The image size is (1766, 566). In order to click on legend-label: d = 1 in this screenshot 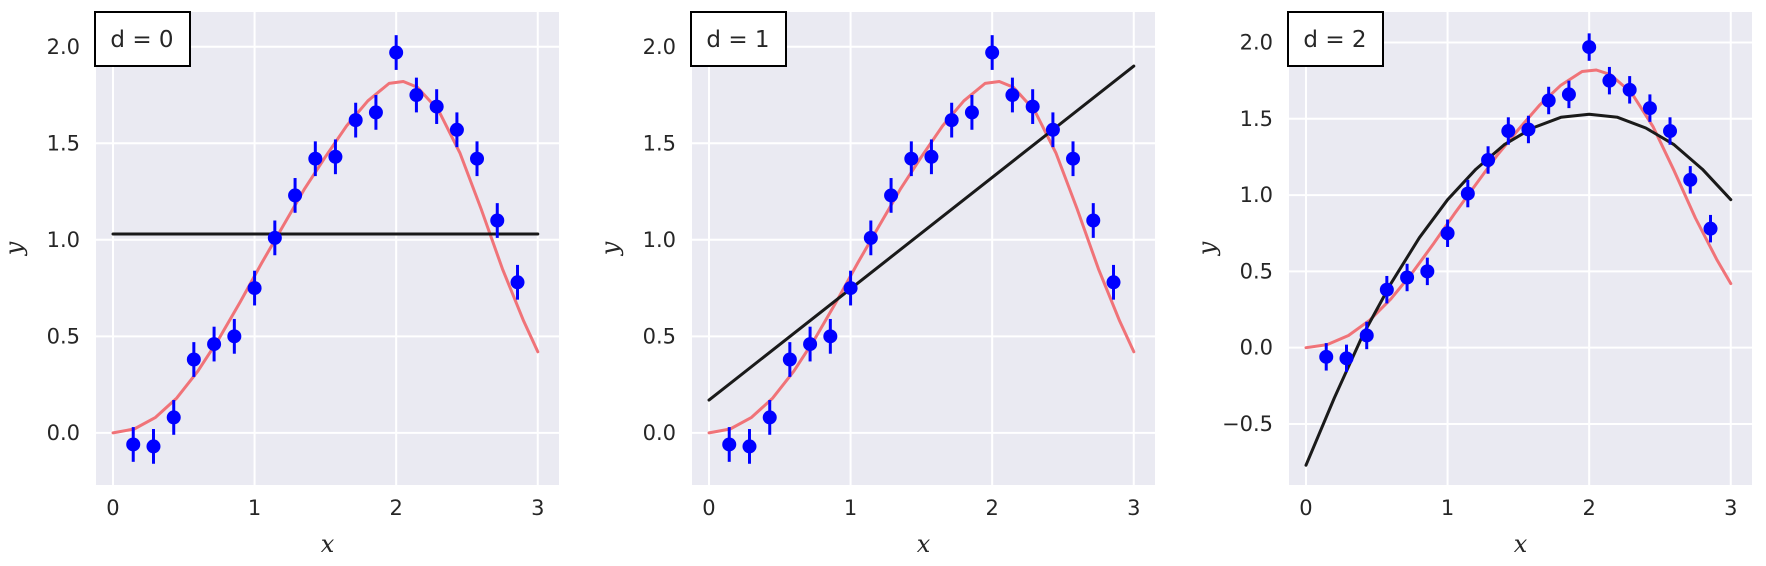, I will do `click(737, 40)`.